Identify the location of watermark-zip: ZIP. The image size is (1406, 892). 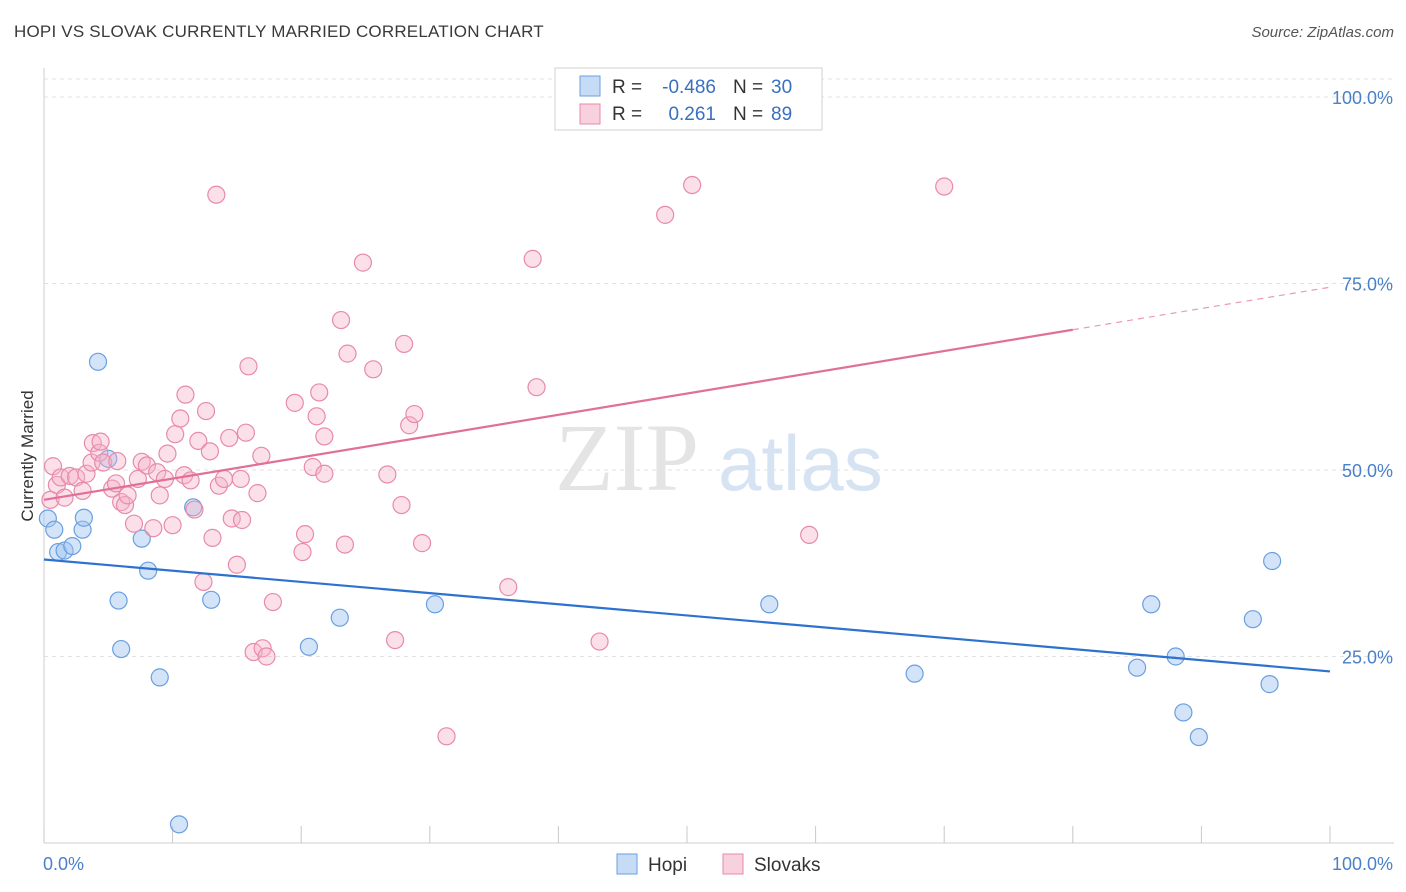
(627, 457).